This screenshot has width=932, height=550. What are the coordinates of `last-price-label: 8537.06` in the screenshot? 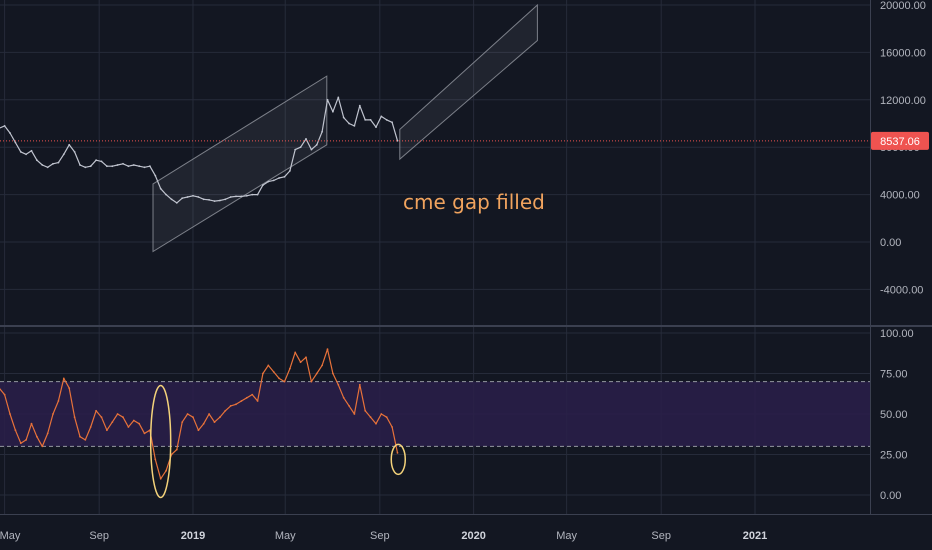 It's located at (900, 142).